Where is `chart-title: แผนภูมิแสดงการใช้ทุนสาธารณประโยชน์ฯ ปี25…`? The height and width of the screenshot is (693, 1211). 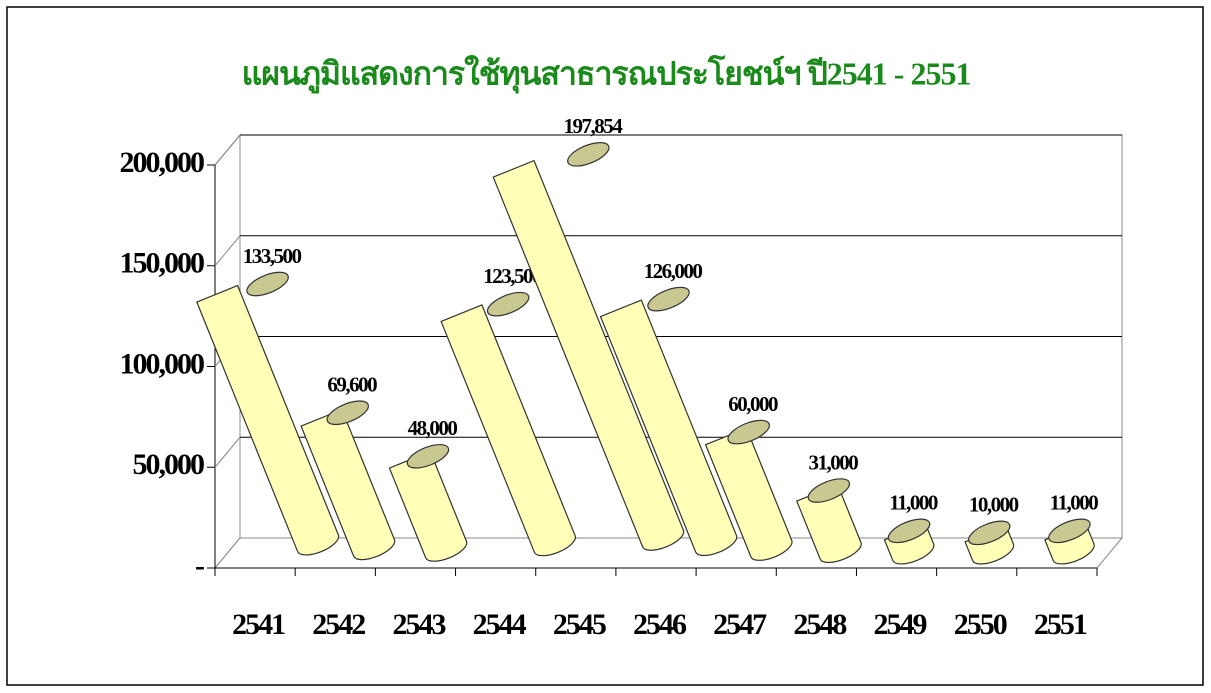
chart-title: แผนภูมิแสดงการใช้ทุนสาธารณประโยชน์ฯ ปี25… is located at coordinates (606, 74).